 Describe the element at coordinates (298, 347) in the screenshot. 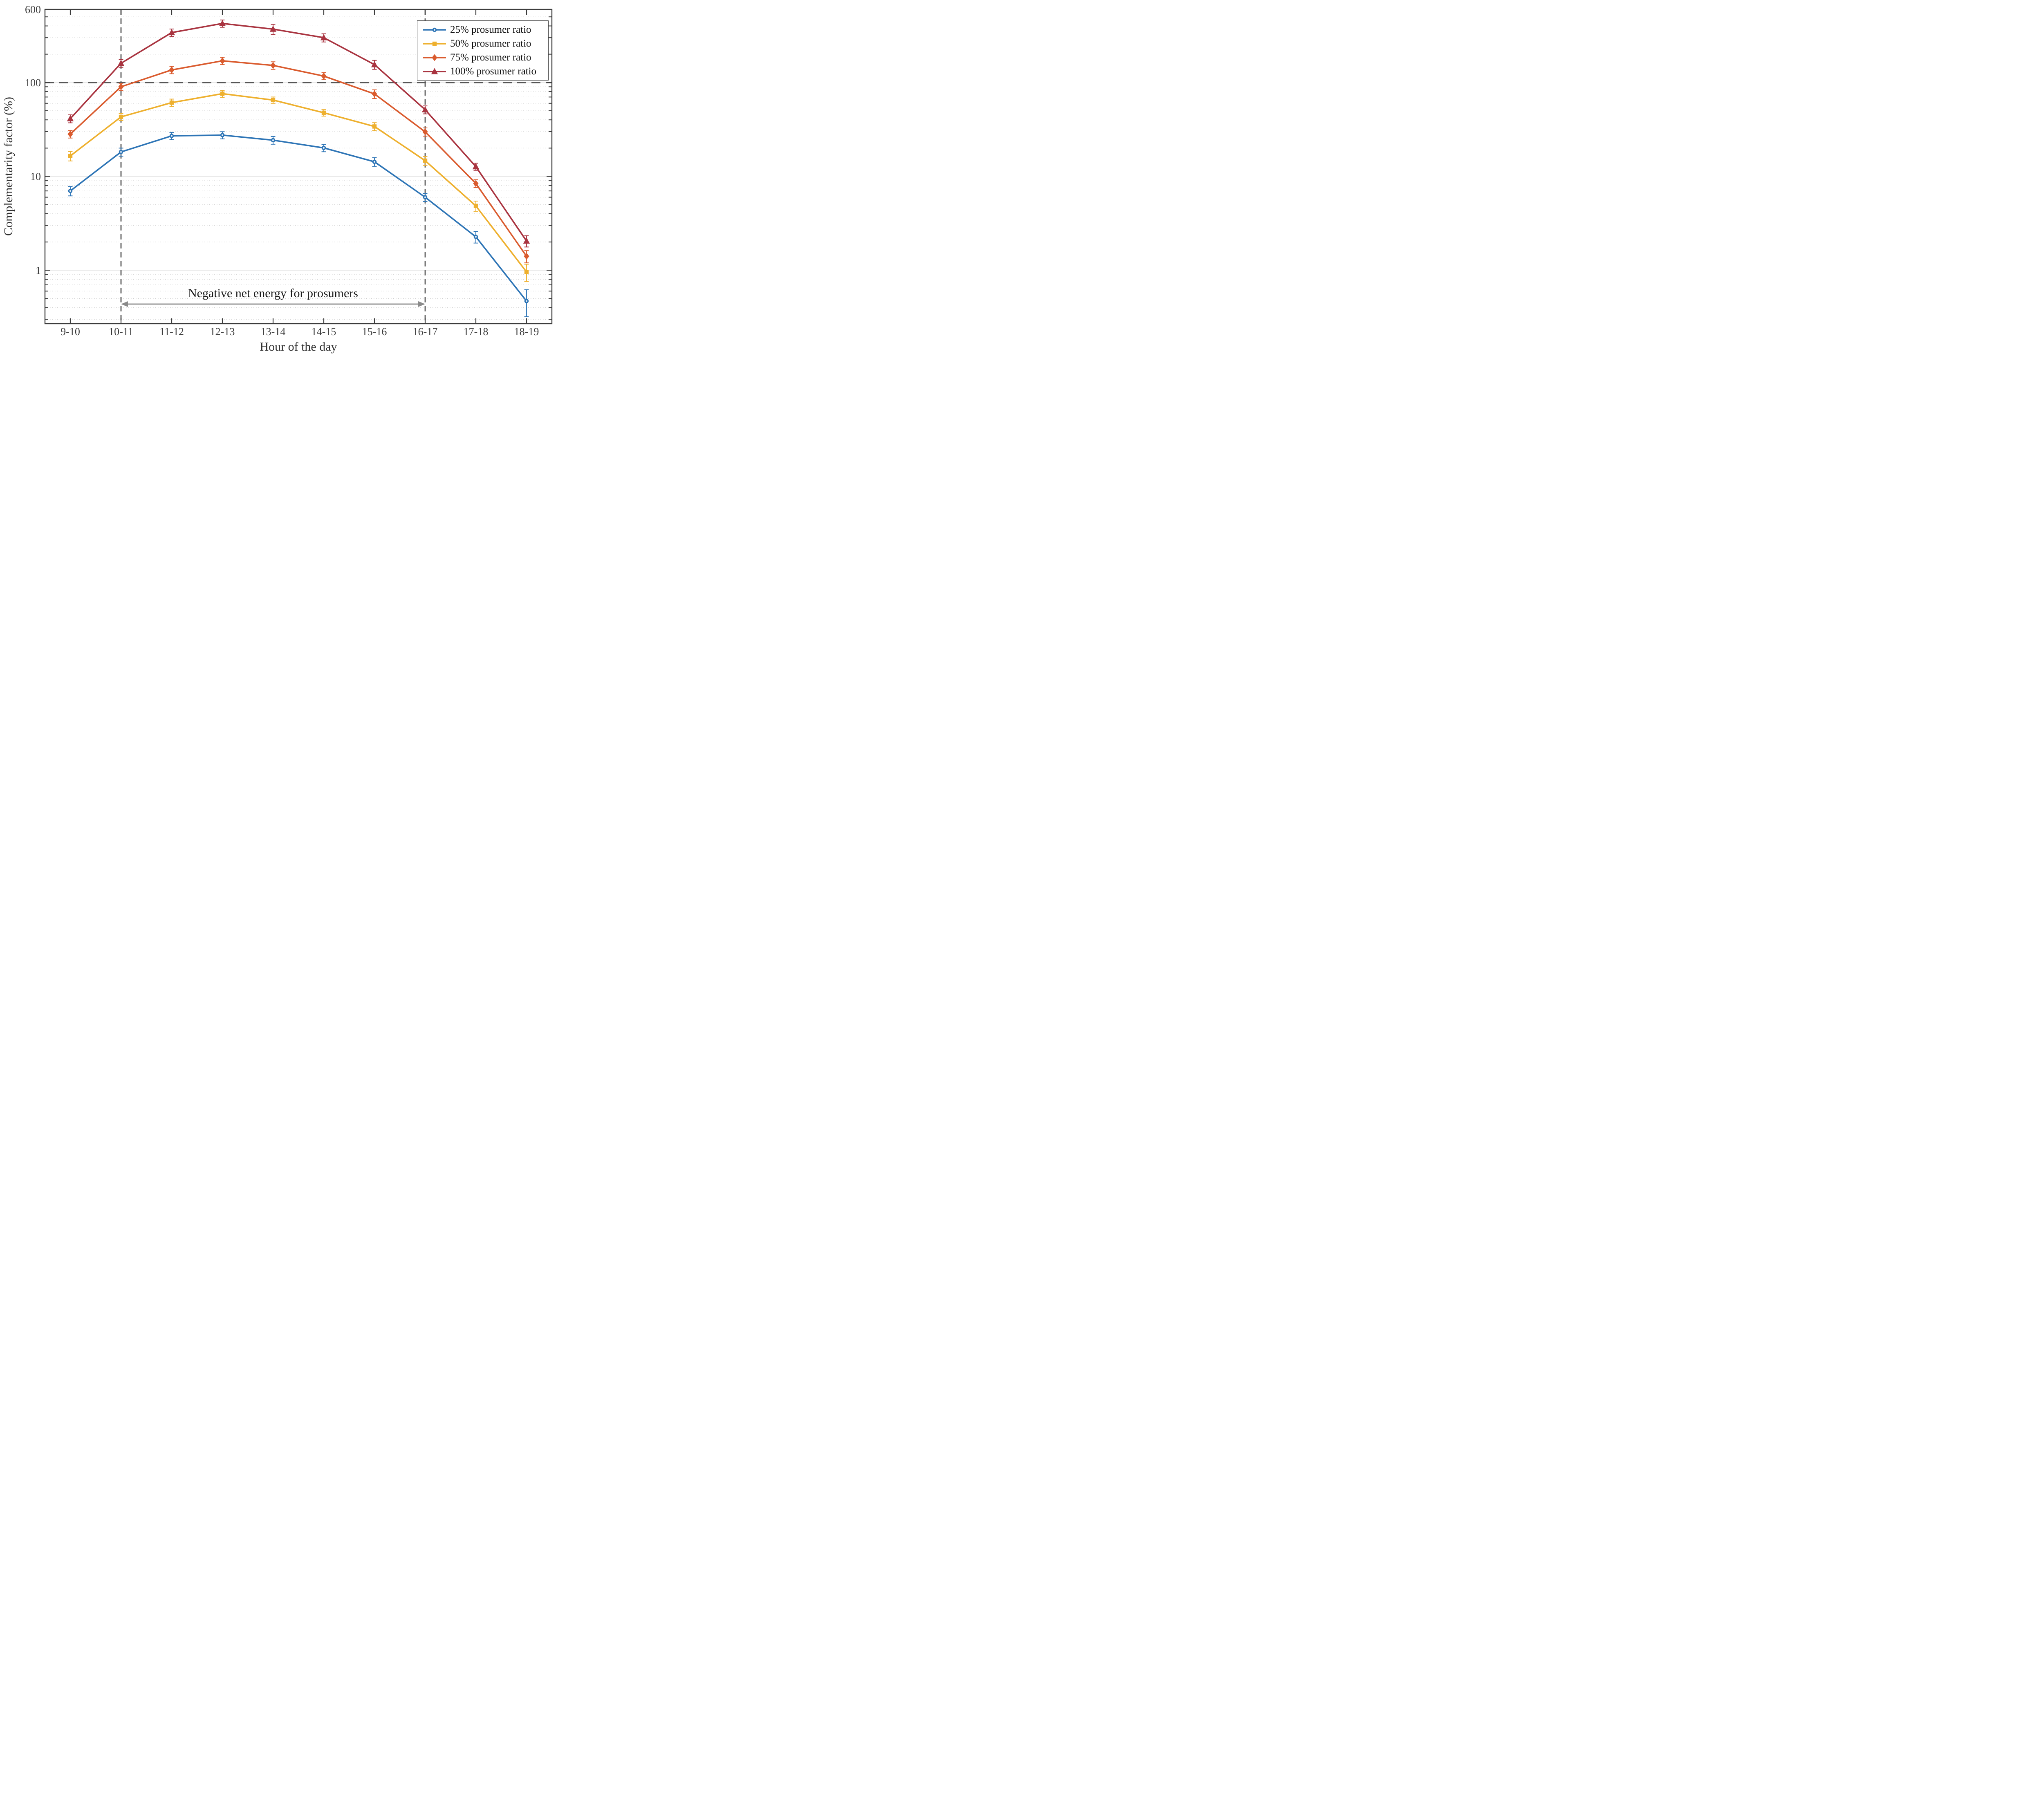

I see `x-axis-title: Hour of the day` at that location.